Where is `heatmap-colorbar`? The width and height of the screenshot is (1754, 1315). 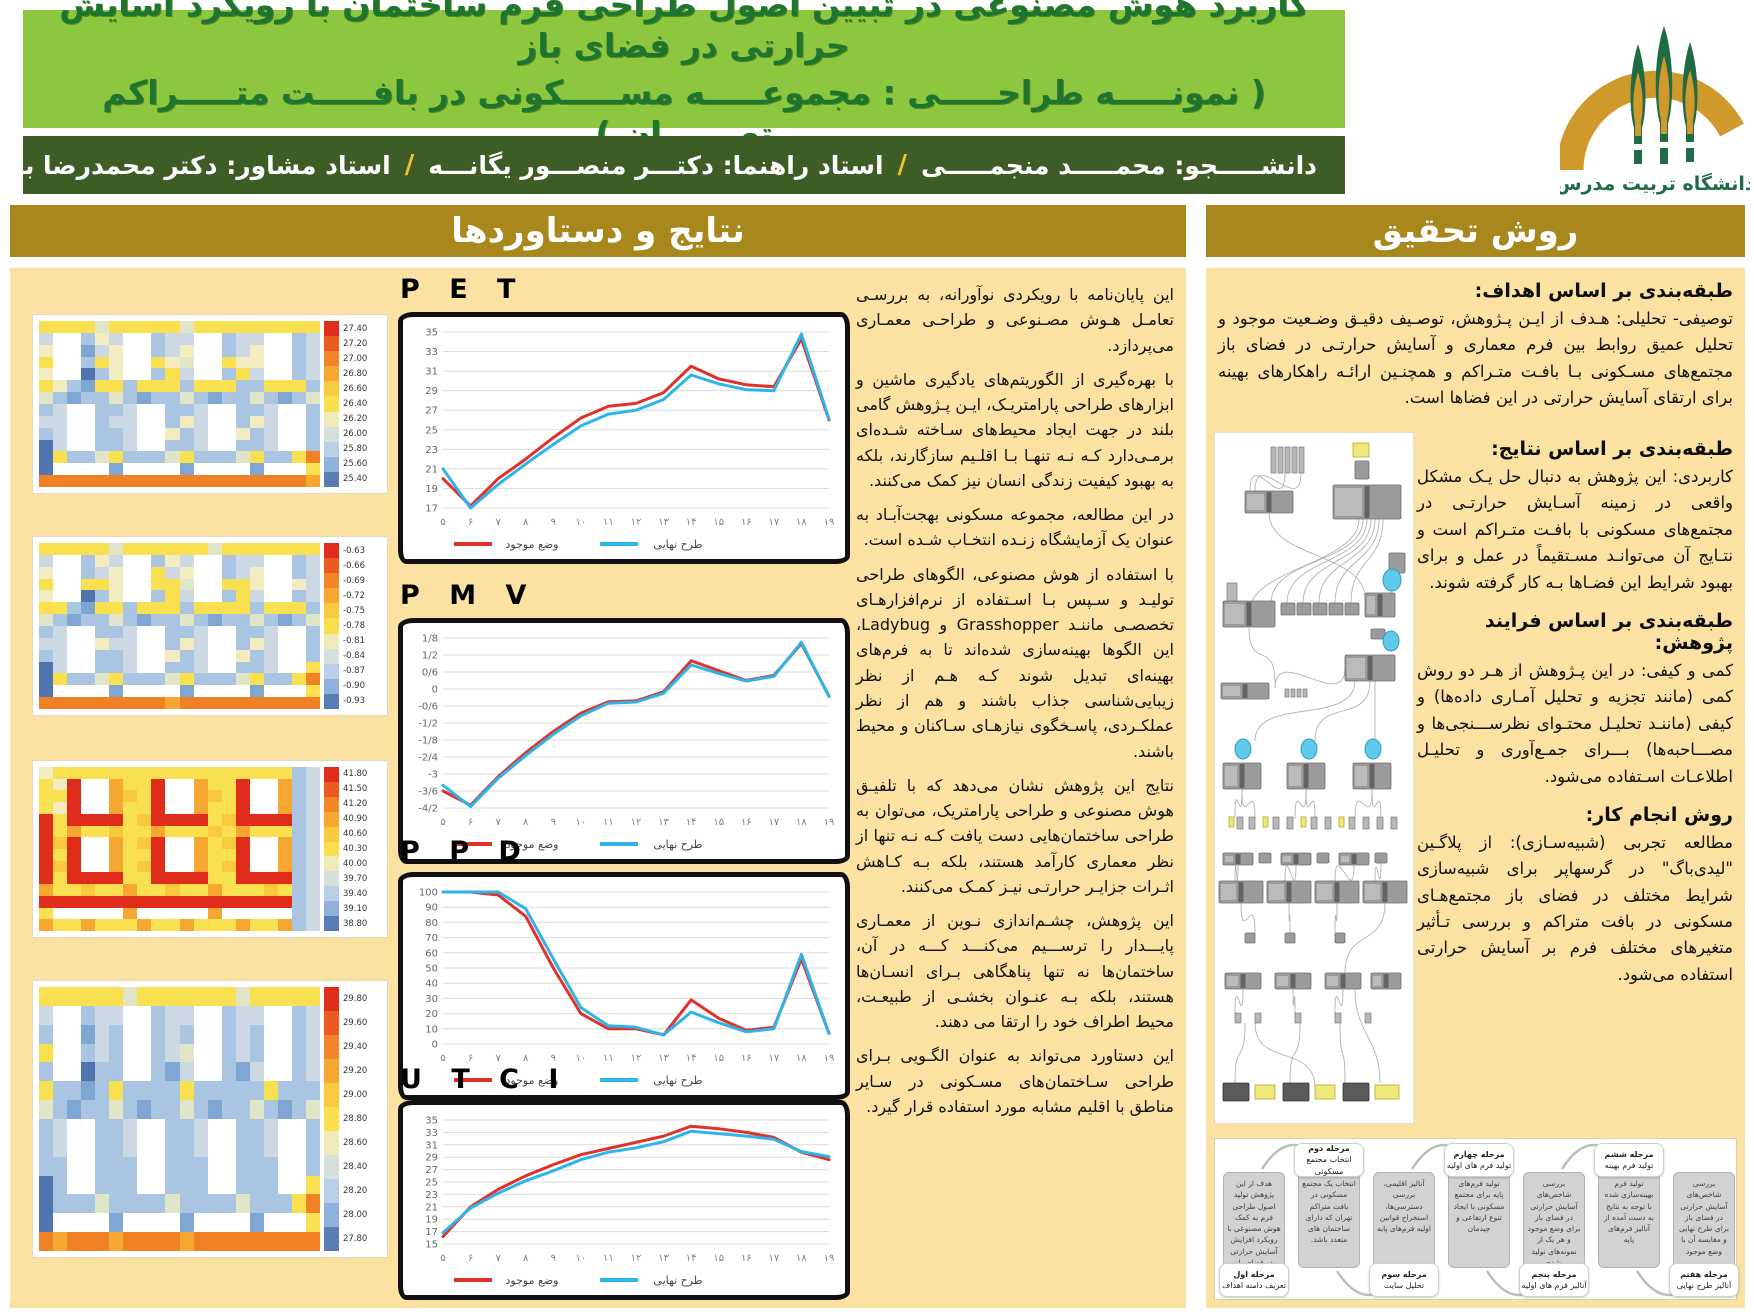
heatmap-colorbar is located at coordinates (331, 626).